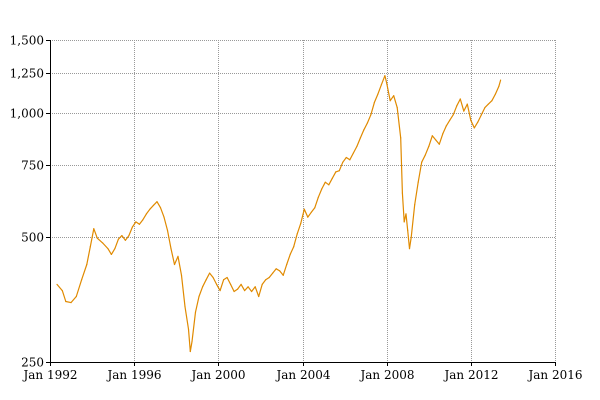  I want to click on y-tick-label: 750, so click(32, 166).